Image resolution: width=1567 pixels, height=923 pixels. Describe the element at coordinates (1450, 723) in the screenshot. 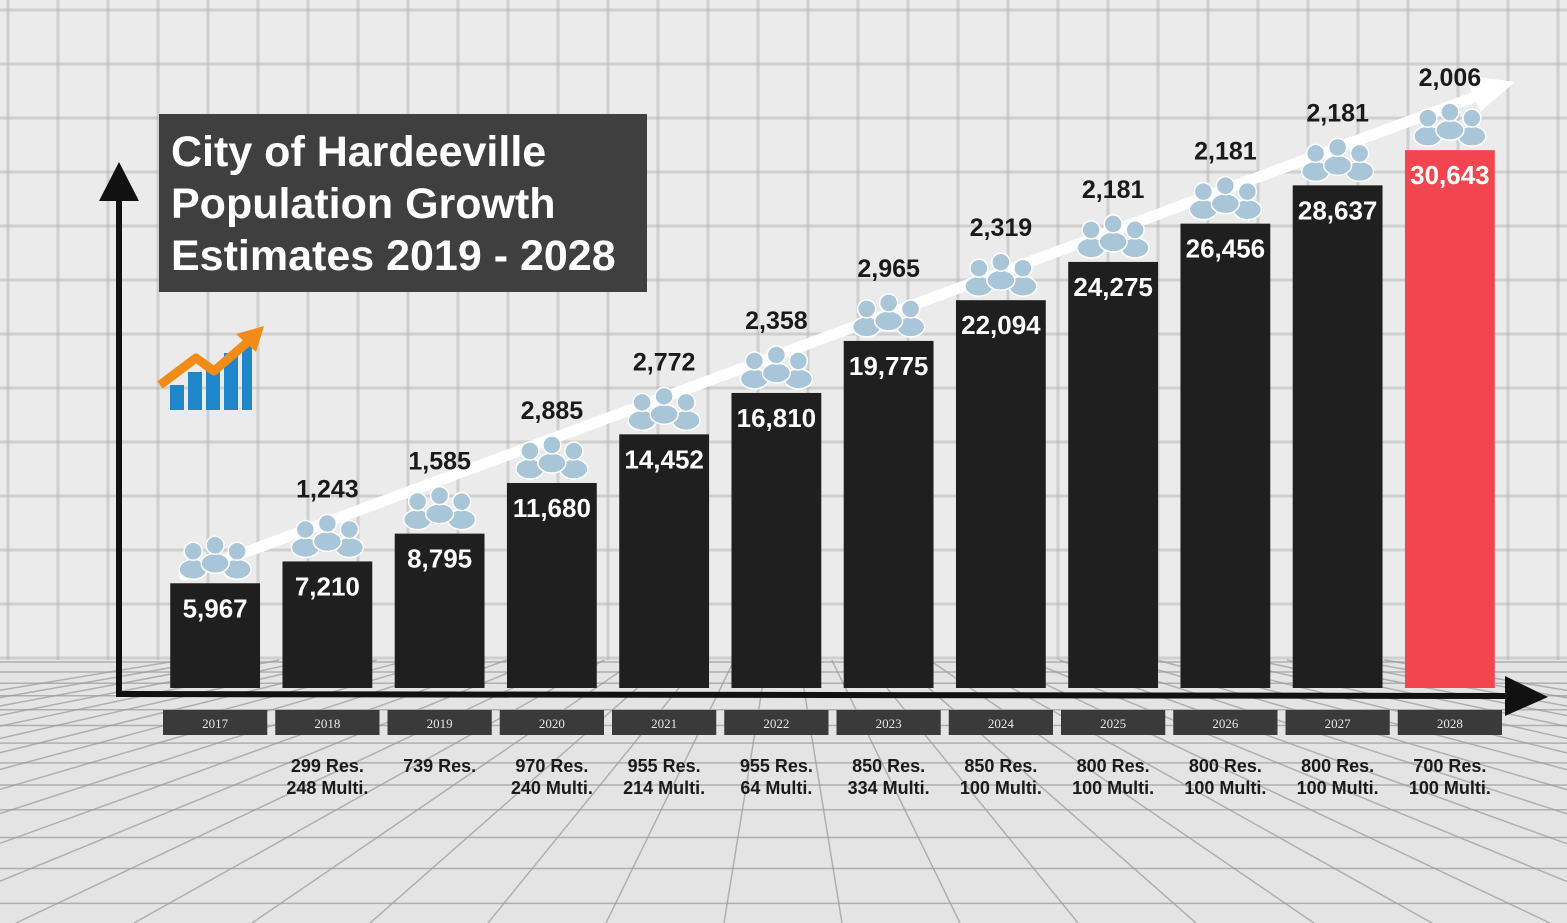

I see `x-tick-label: 2028` at that location.